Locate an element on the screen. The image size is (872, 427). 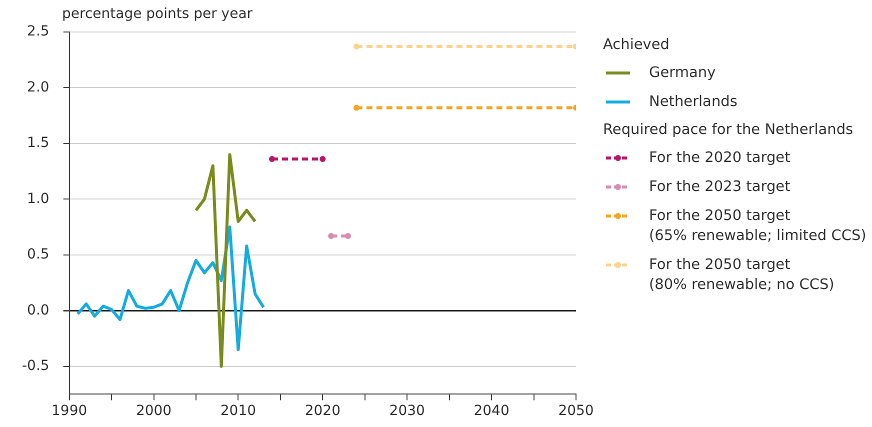
x-tick-label: 2020 is located at coordinates (322, 411).